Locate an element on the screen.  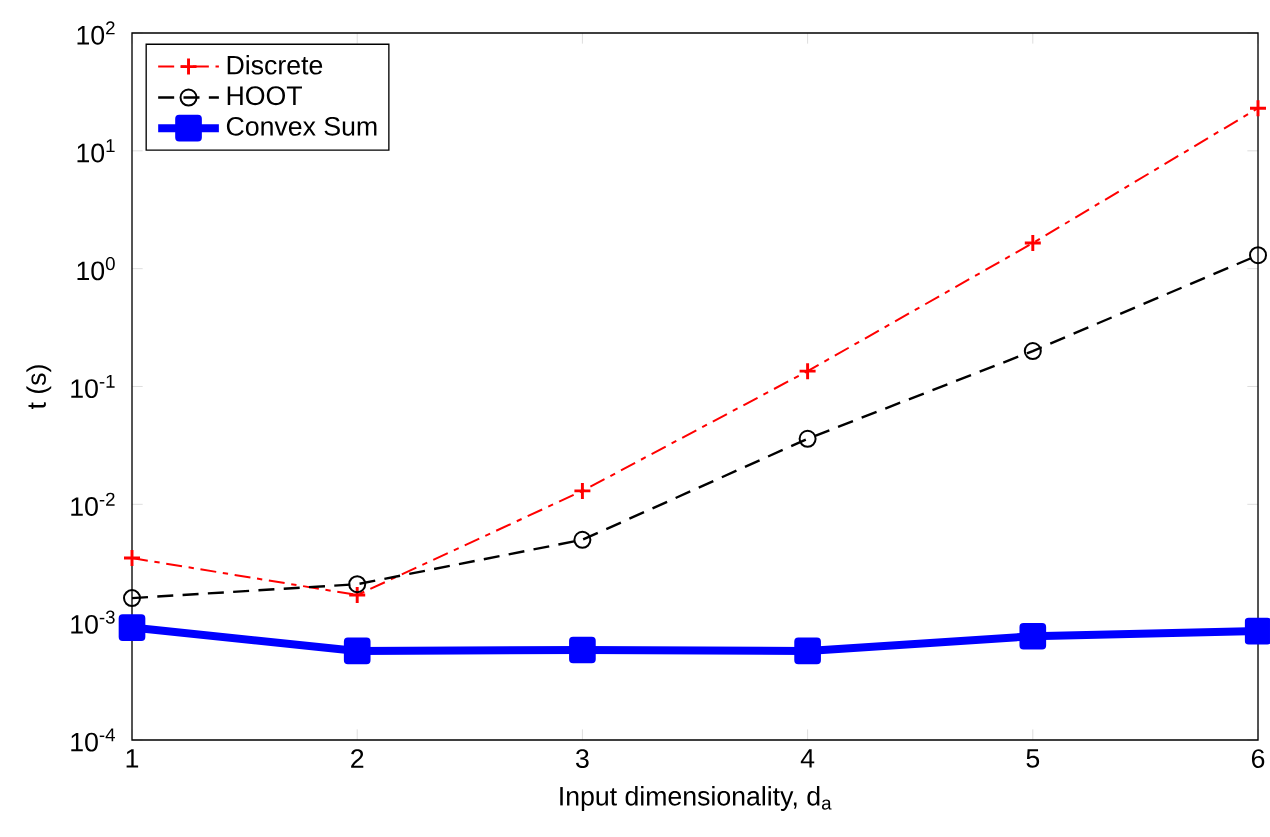
y-tick-label: 10$^{-1}$ is located at coordinates (93, 386).